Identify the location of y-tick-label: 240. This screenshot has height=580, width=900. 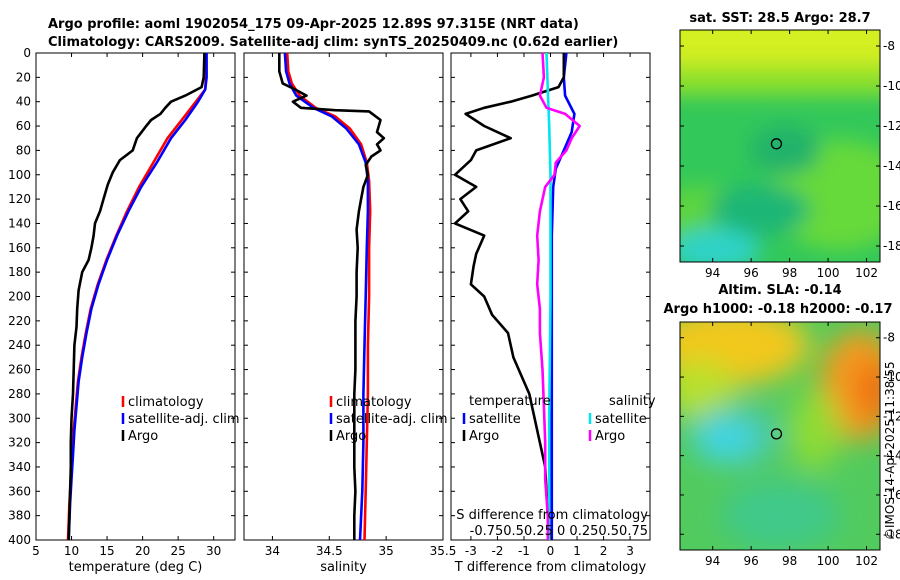
(19, 345).